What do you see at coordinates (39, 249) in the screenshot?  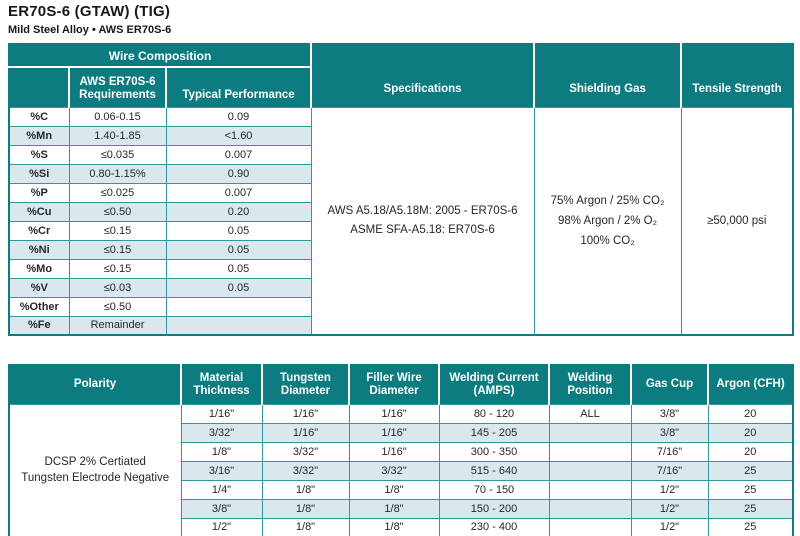 I see `element-cell: %Ni` at bounding box center [39, 249].